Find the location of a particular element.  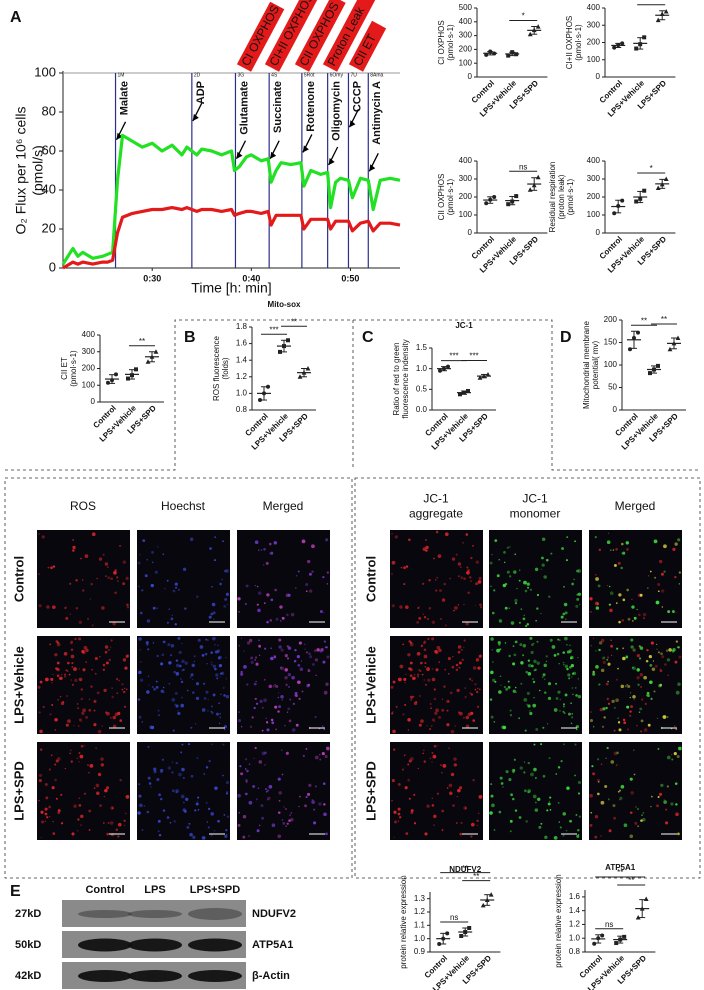

panel-letter: D is located at coordinates (566, 337).